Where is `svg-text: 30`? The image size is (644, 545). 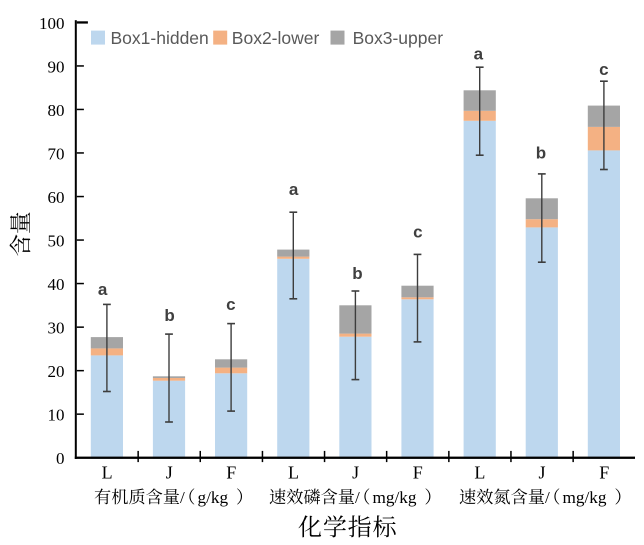 svg-text: 30 is located at coordinates (56, 328).